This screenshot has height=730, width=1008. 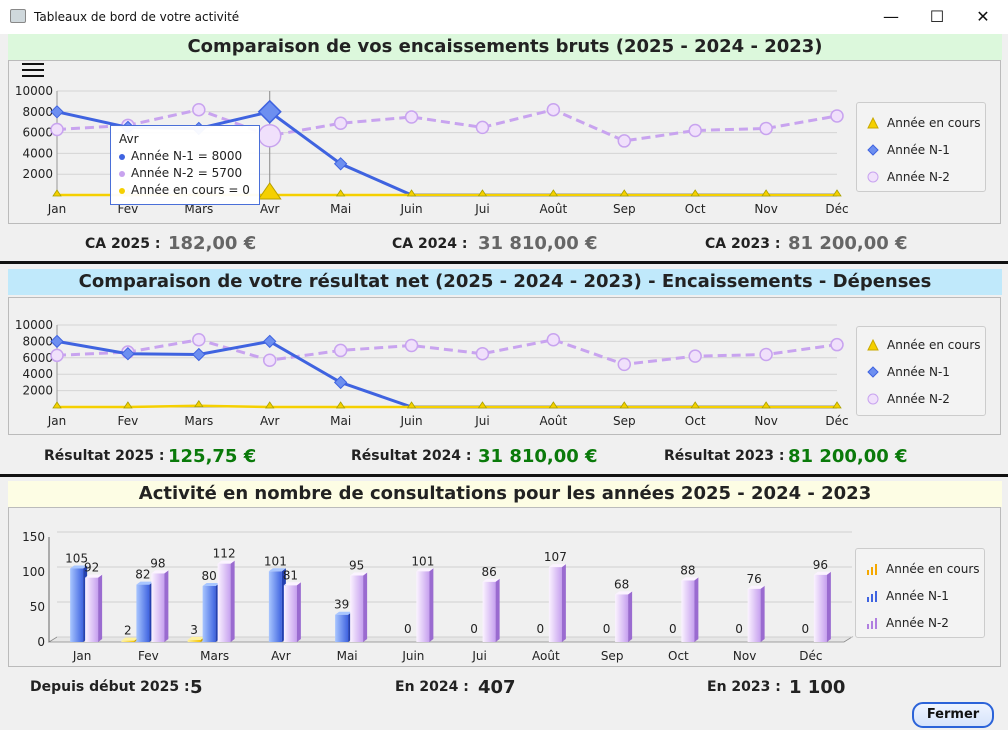 What do you see at coordinates (41, 642) in the screenshot?
I see `y-tick-label: 0` at bounding box center [41, 642].